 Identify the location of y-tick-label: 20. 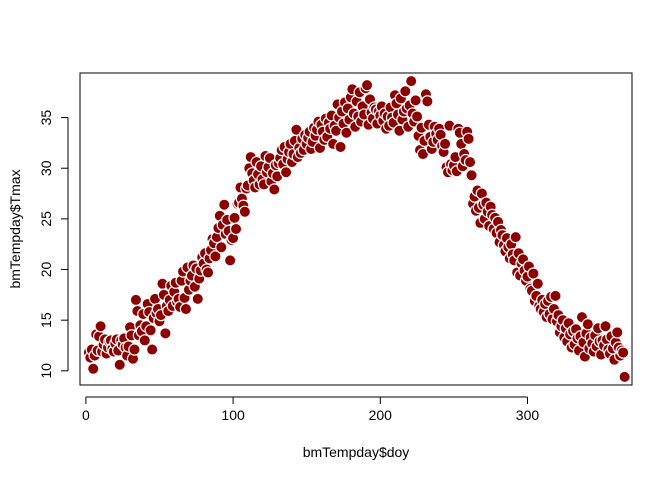
(46, 270).